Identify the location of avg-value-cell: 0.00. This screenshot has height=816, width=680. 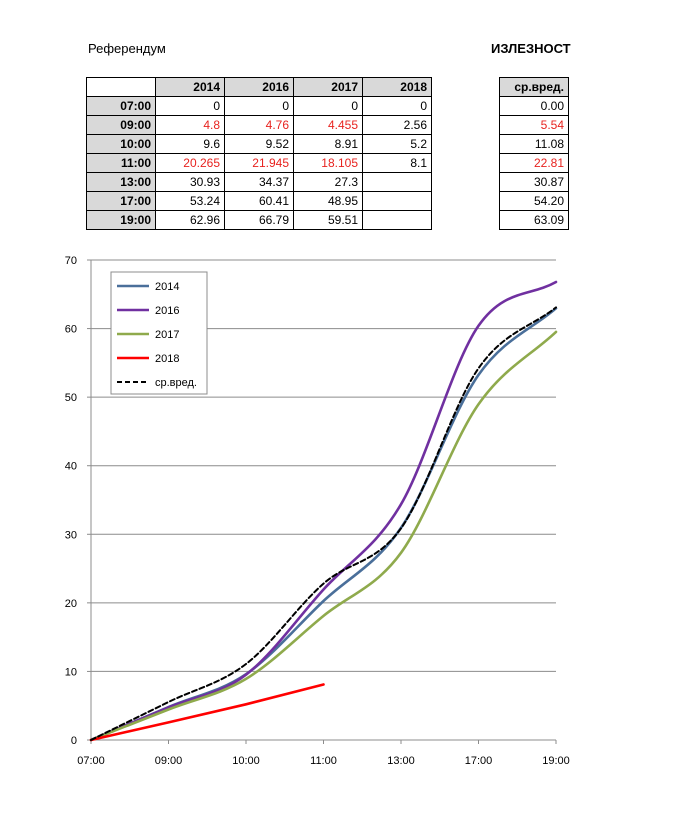
(534, 106).